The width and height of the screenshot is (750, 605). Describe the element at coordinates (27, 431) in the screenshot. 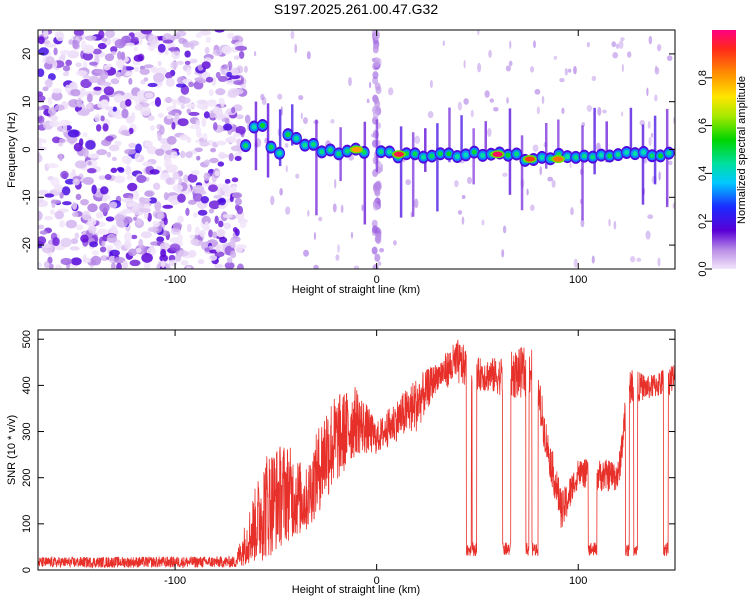

I see `y-tick-label: 300` at that location.